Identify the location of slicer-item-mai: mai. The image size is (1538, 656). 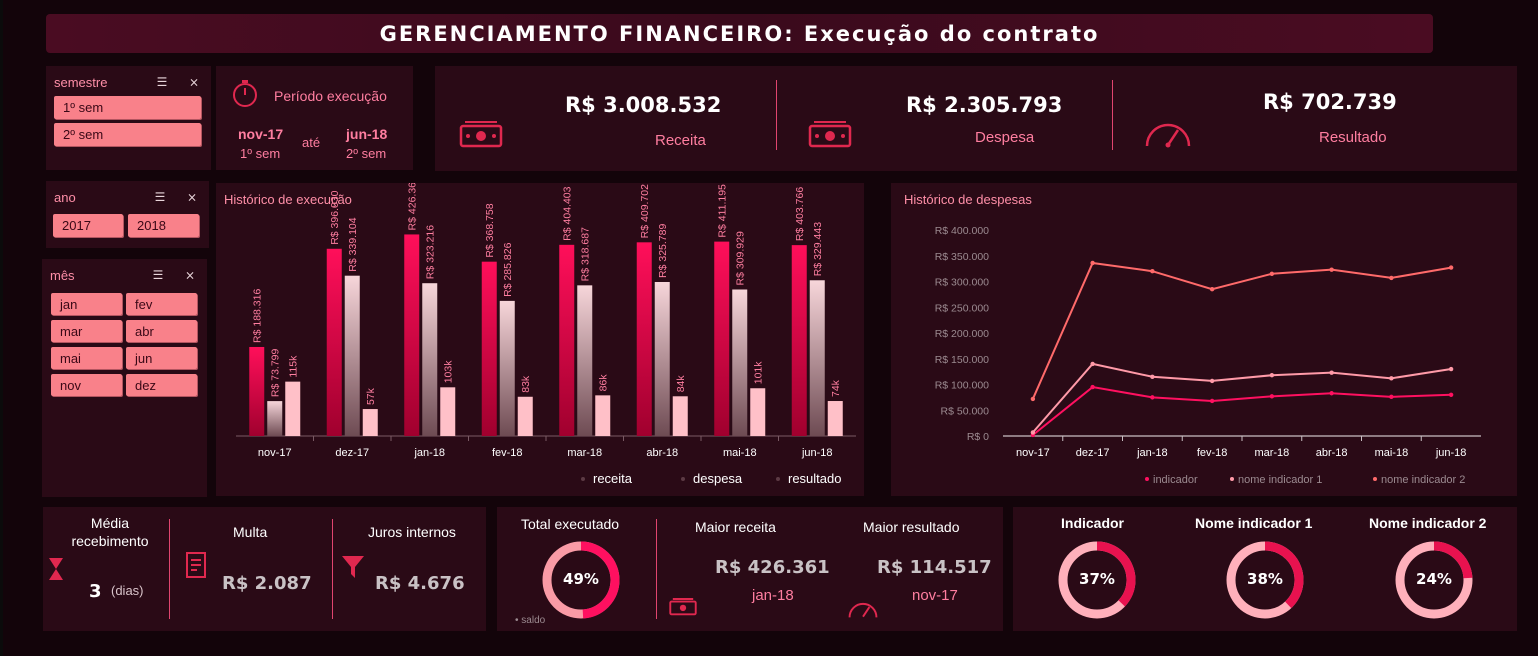
(86, 358).